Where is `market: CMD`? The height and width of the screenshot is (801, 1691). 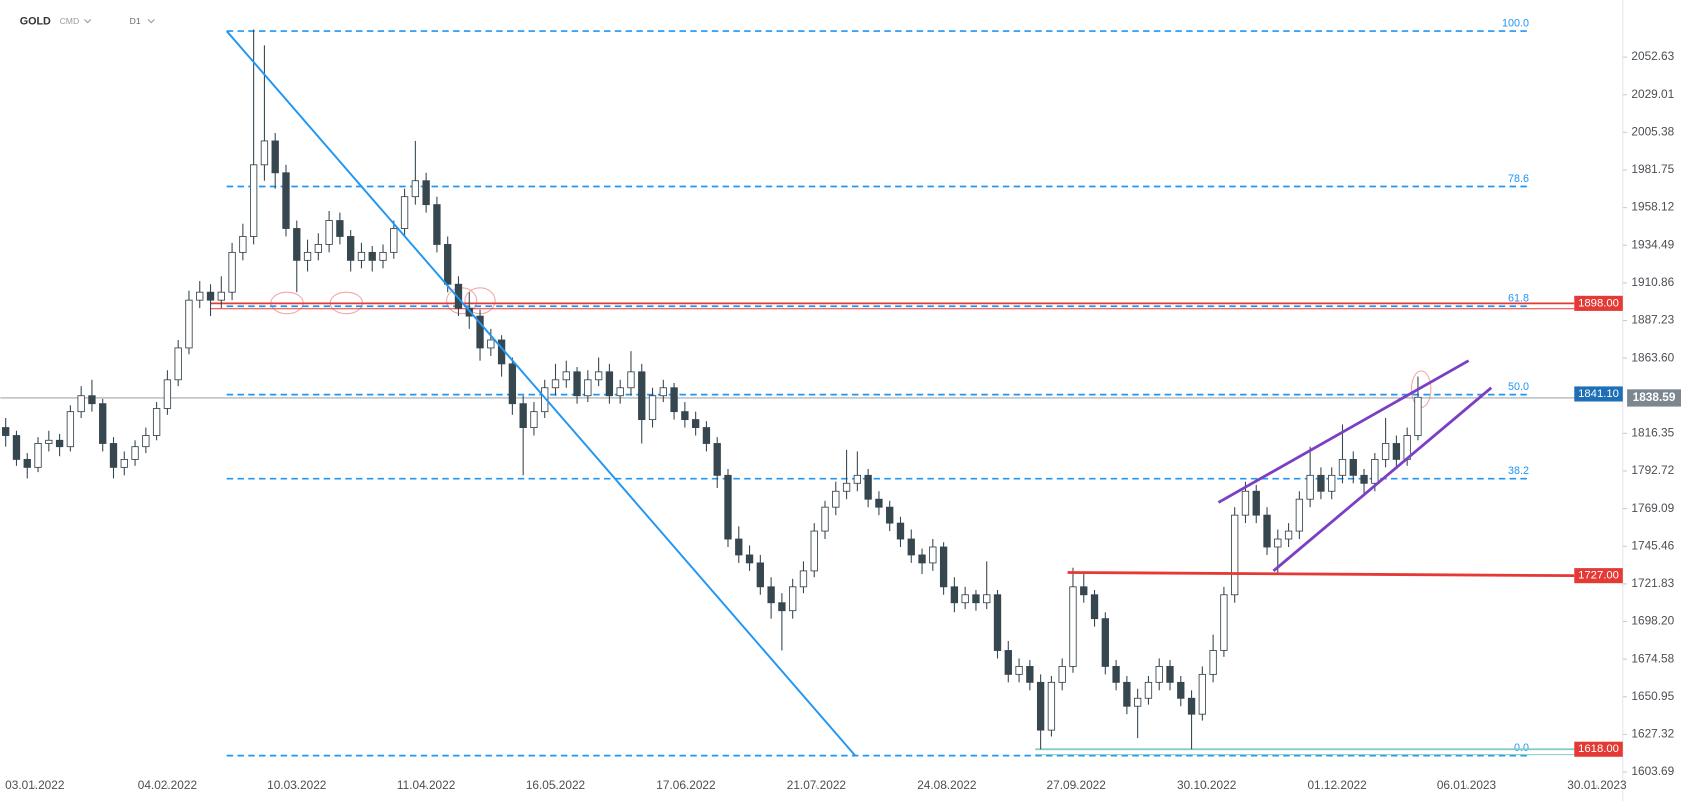
market: CMD is located at coordinates (70, 21).